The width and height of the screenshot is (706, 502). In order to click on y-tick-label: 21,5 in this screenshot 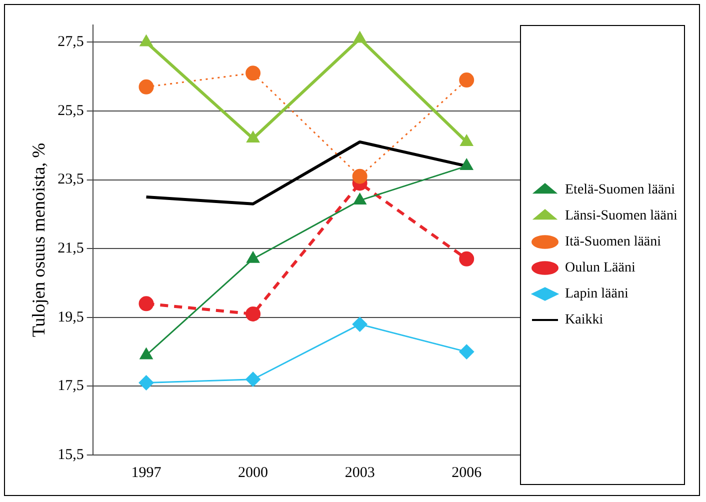, I will do `click(71, 248)`.